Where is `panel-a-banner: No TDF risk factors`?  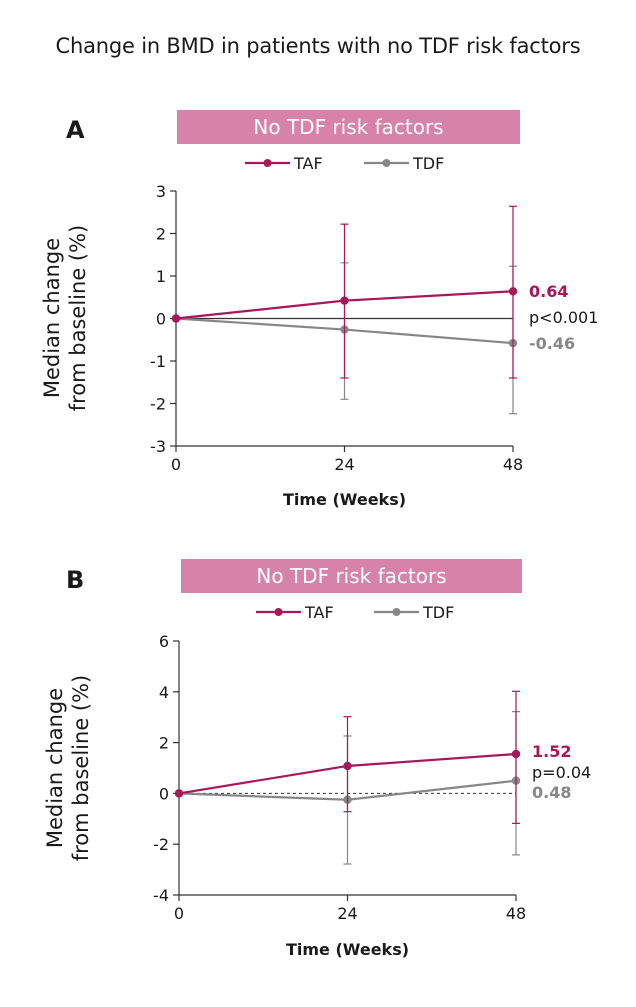
panel-a-banner: No TDF risk factors is located at coordinates (348, 127).